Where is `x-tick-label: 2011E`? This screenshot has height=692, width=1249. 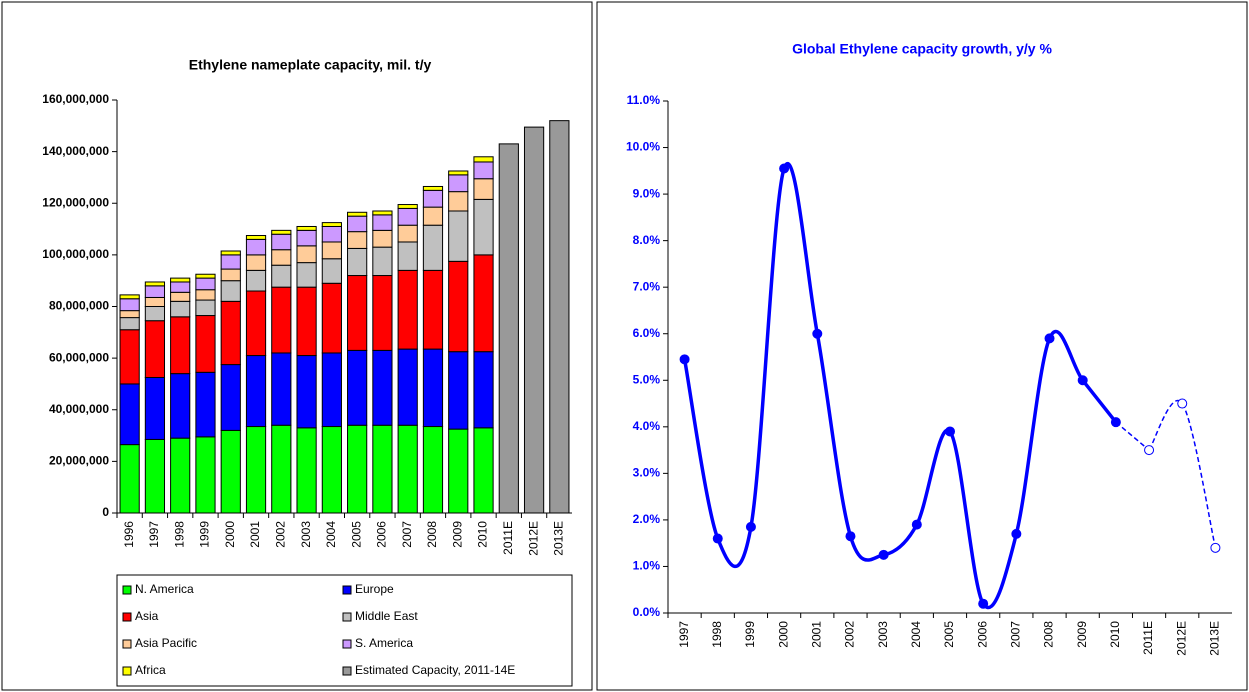
x-tick-label: 2011E is located at coordinates (1148, 638).